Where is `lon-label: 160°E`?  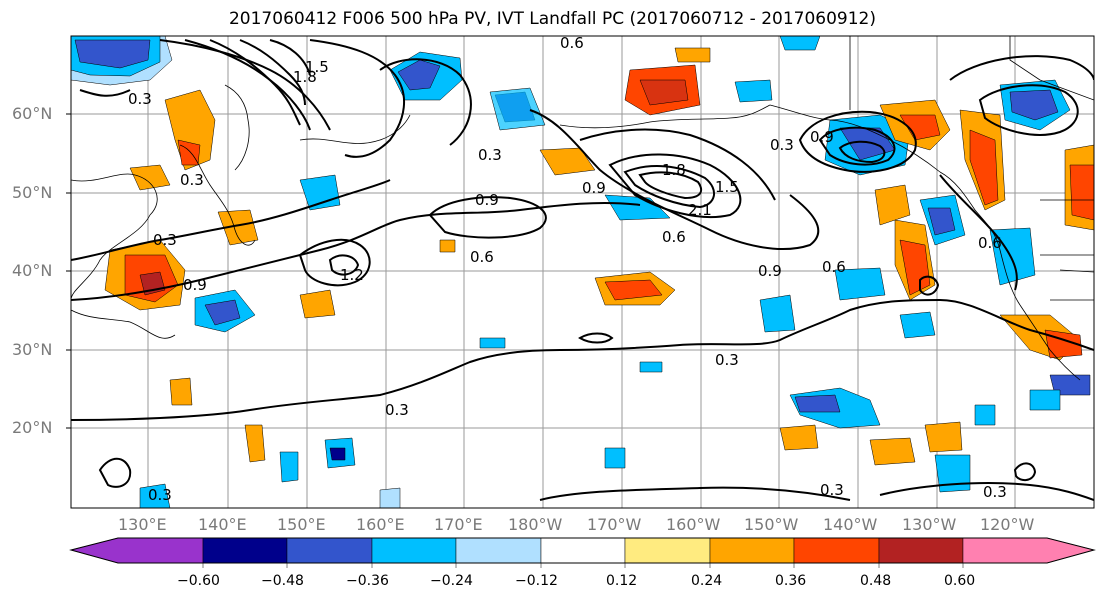 lon-label: 160°E is located at coordinates (380, 524).